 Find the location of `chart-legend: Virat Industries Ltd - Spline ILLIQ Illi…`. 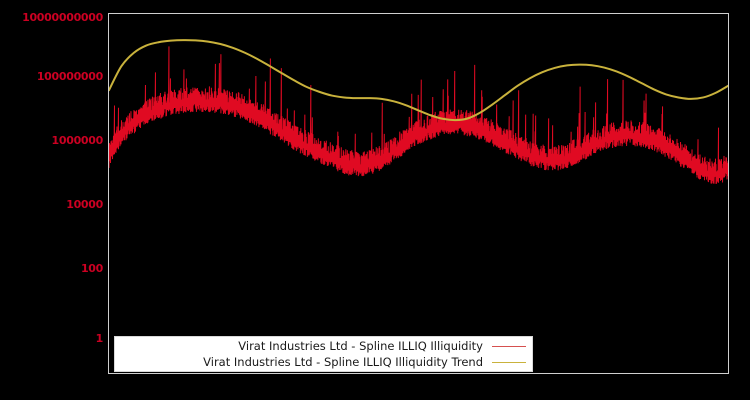

chart-legend: Virat Industries Ltd - Spline ILLIQ Illi… is located at coordinates (323, 354).